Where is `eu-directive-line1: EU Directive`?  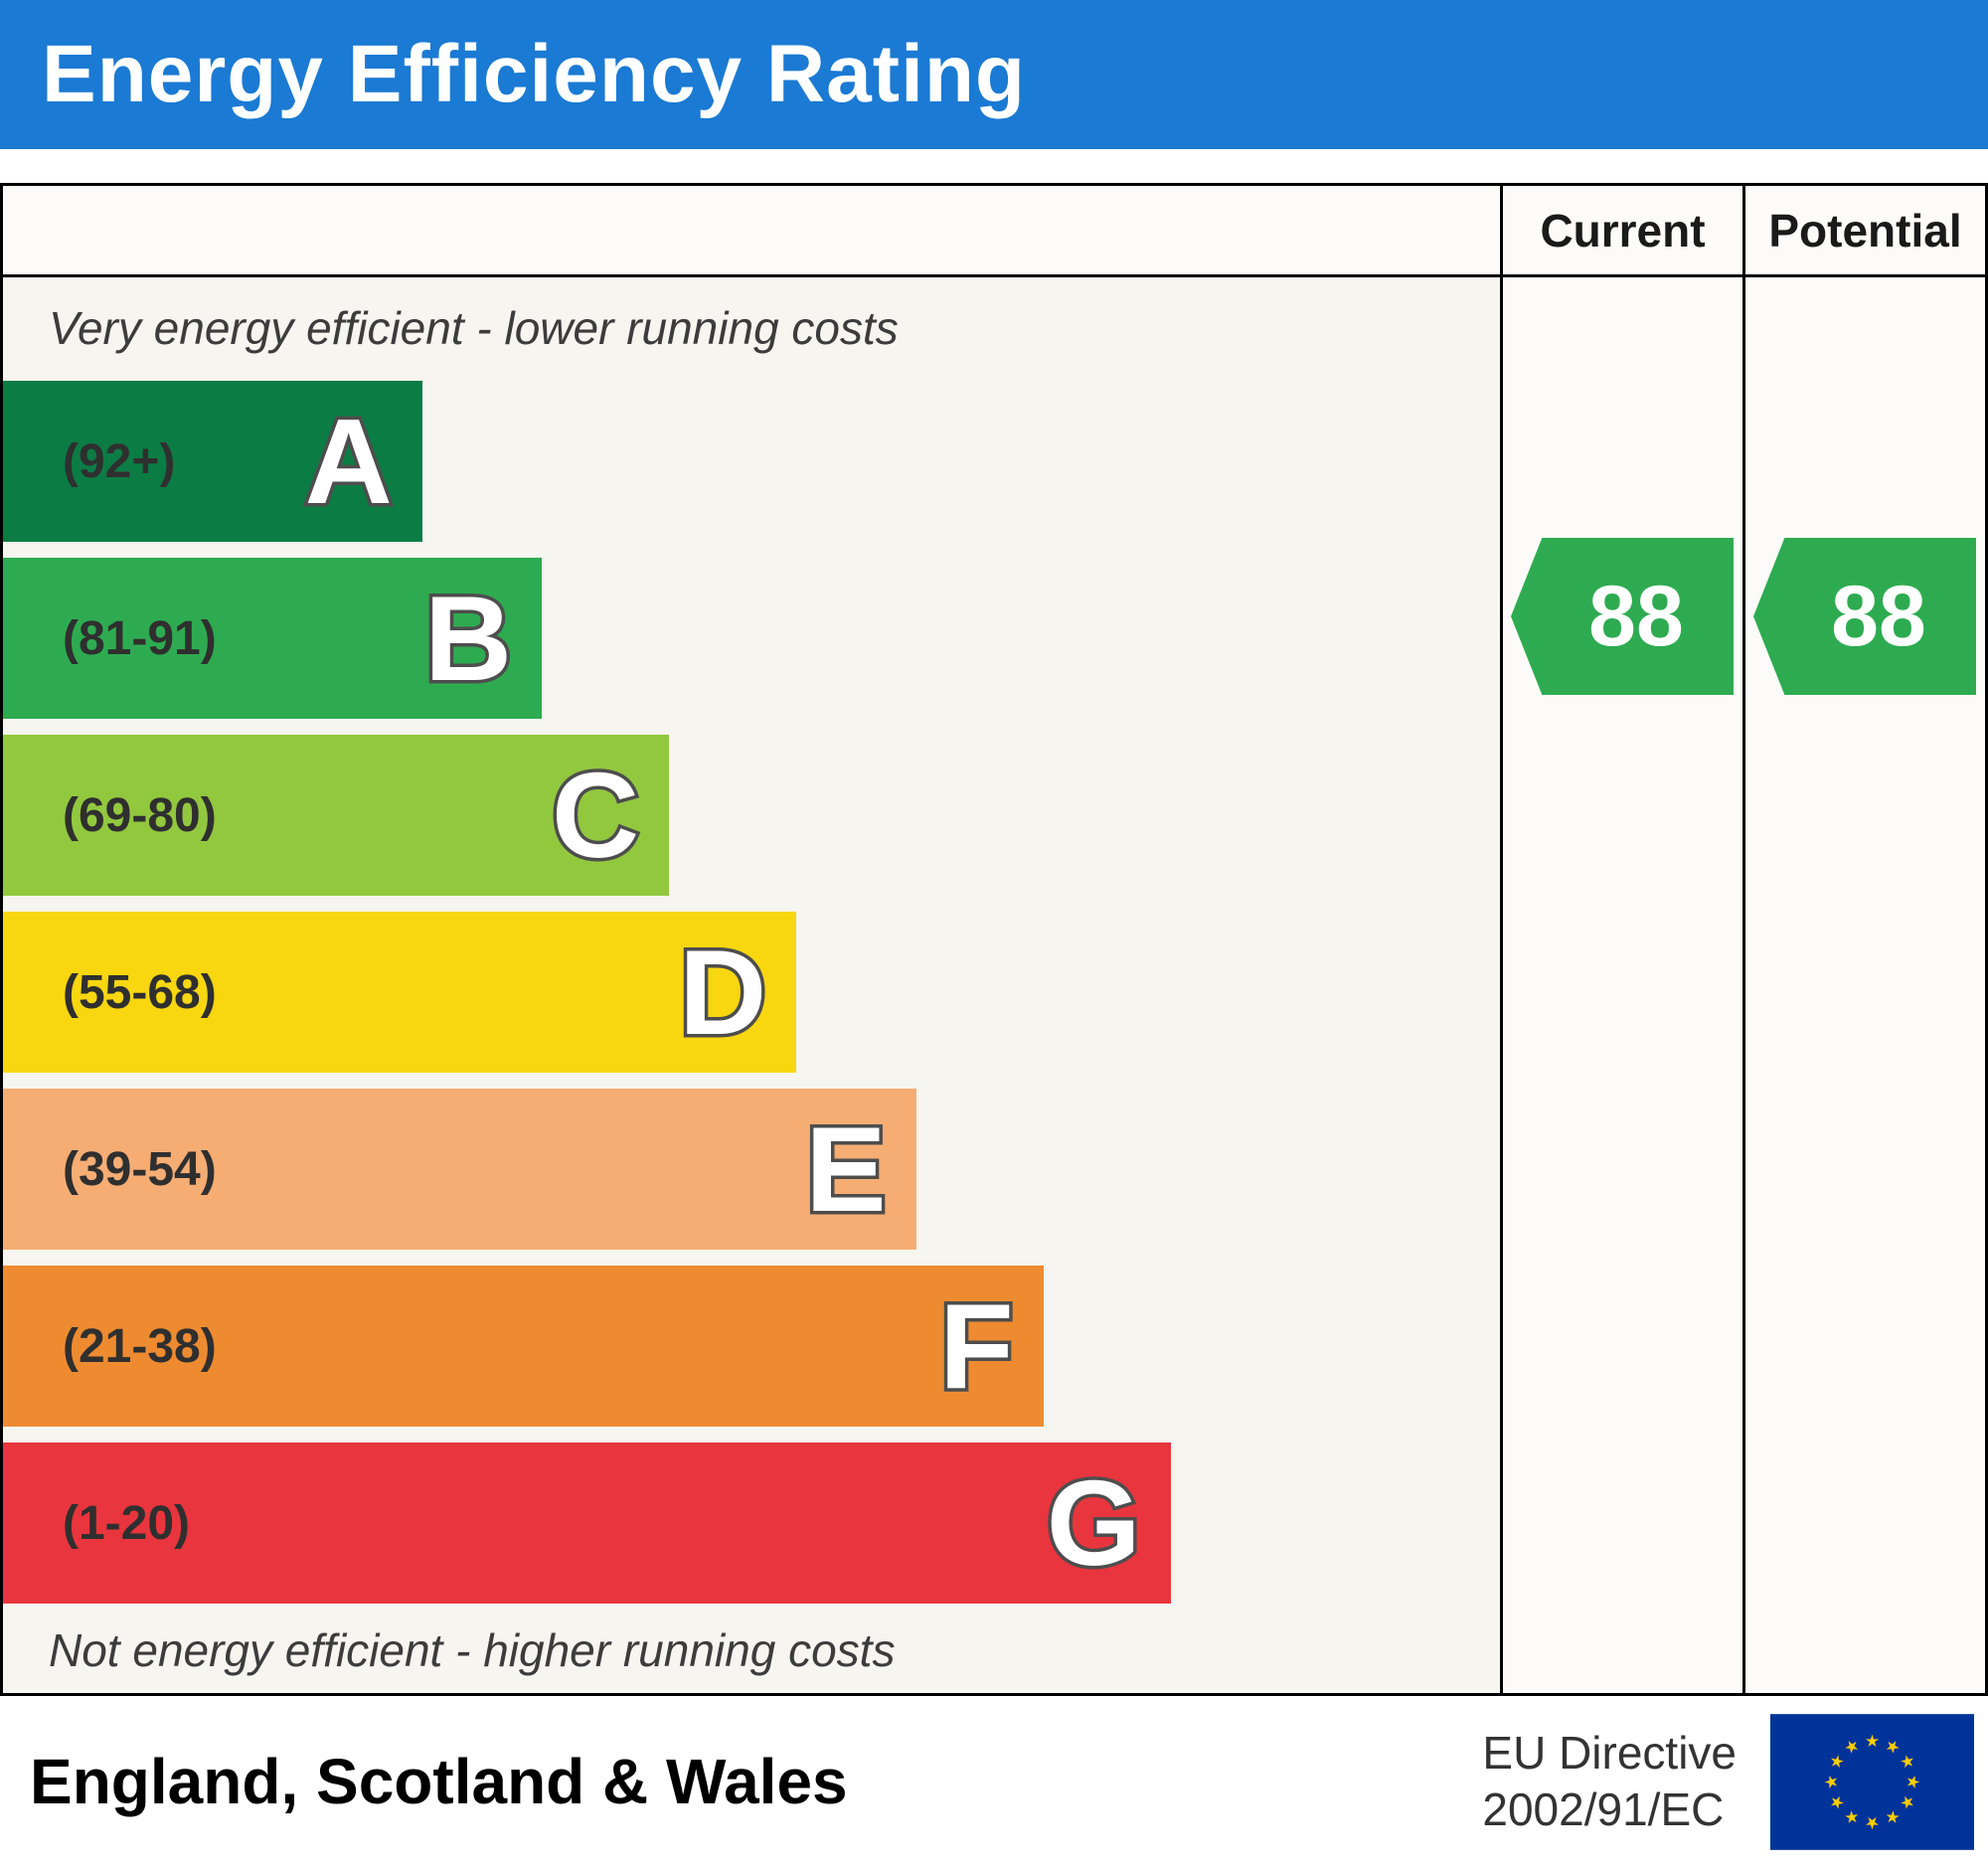
eu-directive-line1: EU Directive is located at coordinates (1609, 1752).